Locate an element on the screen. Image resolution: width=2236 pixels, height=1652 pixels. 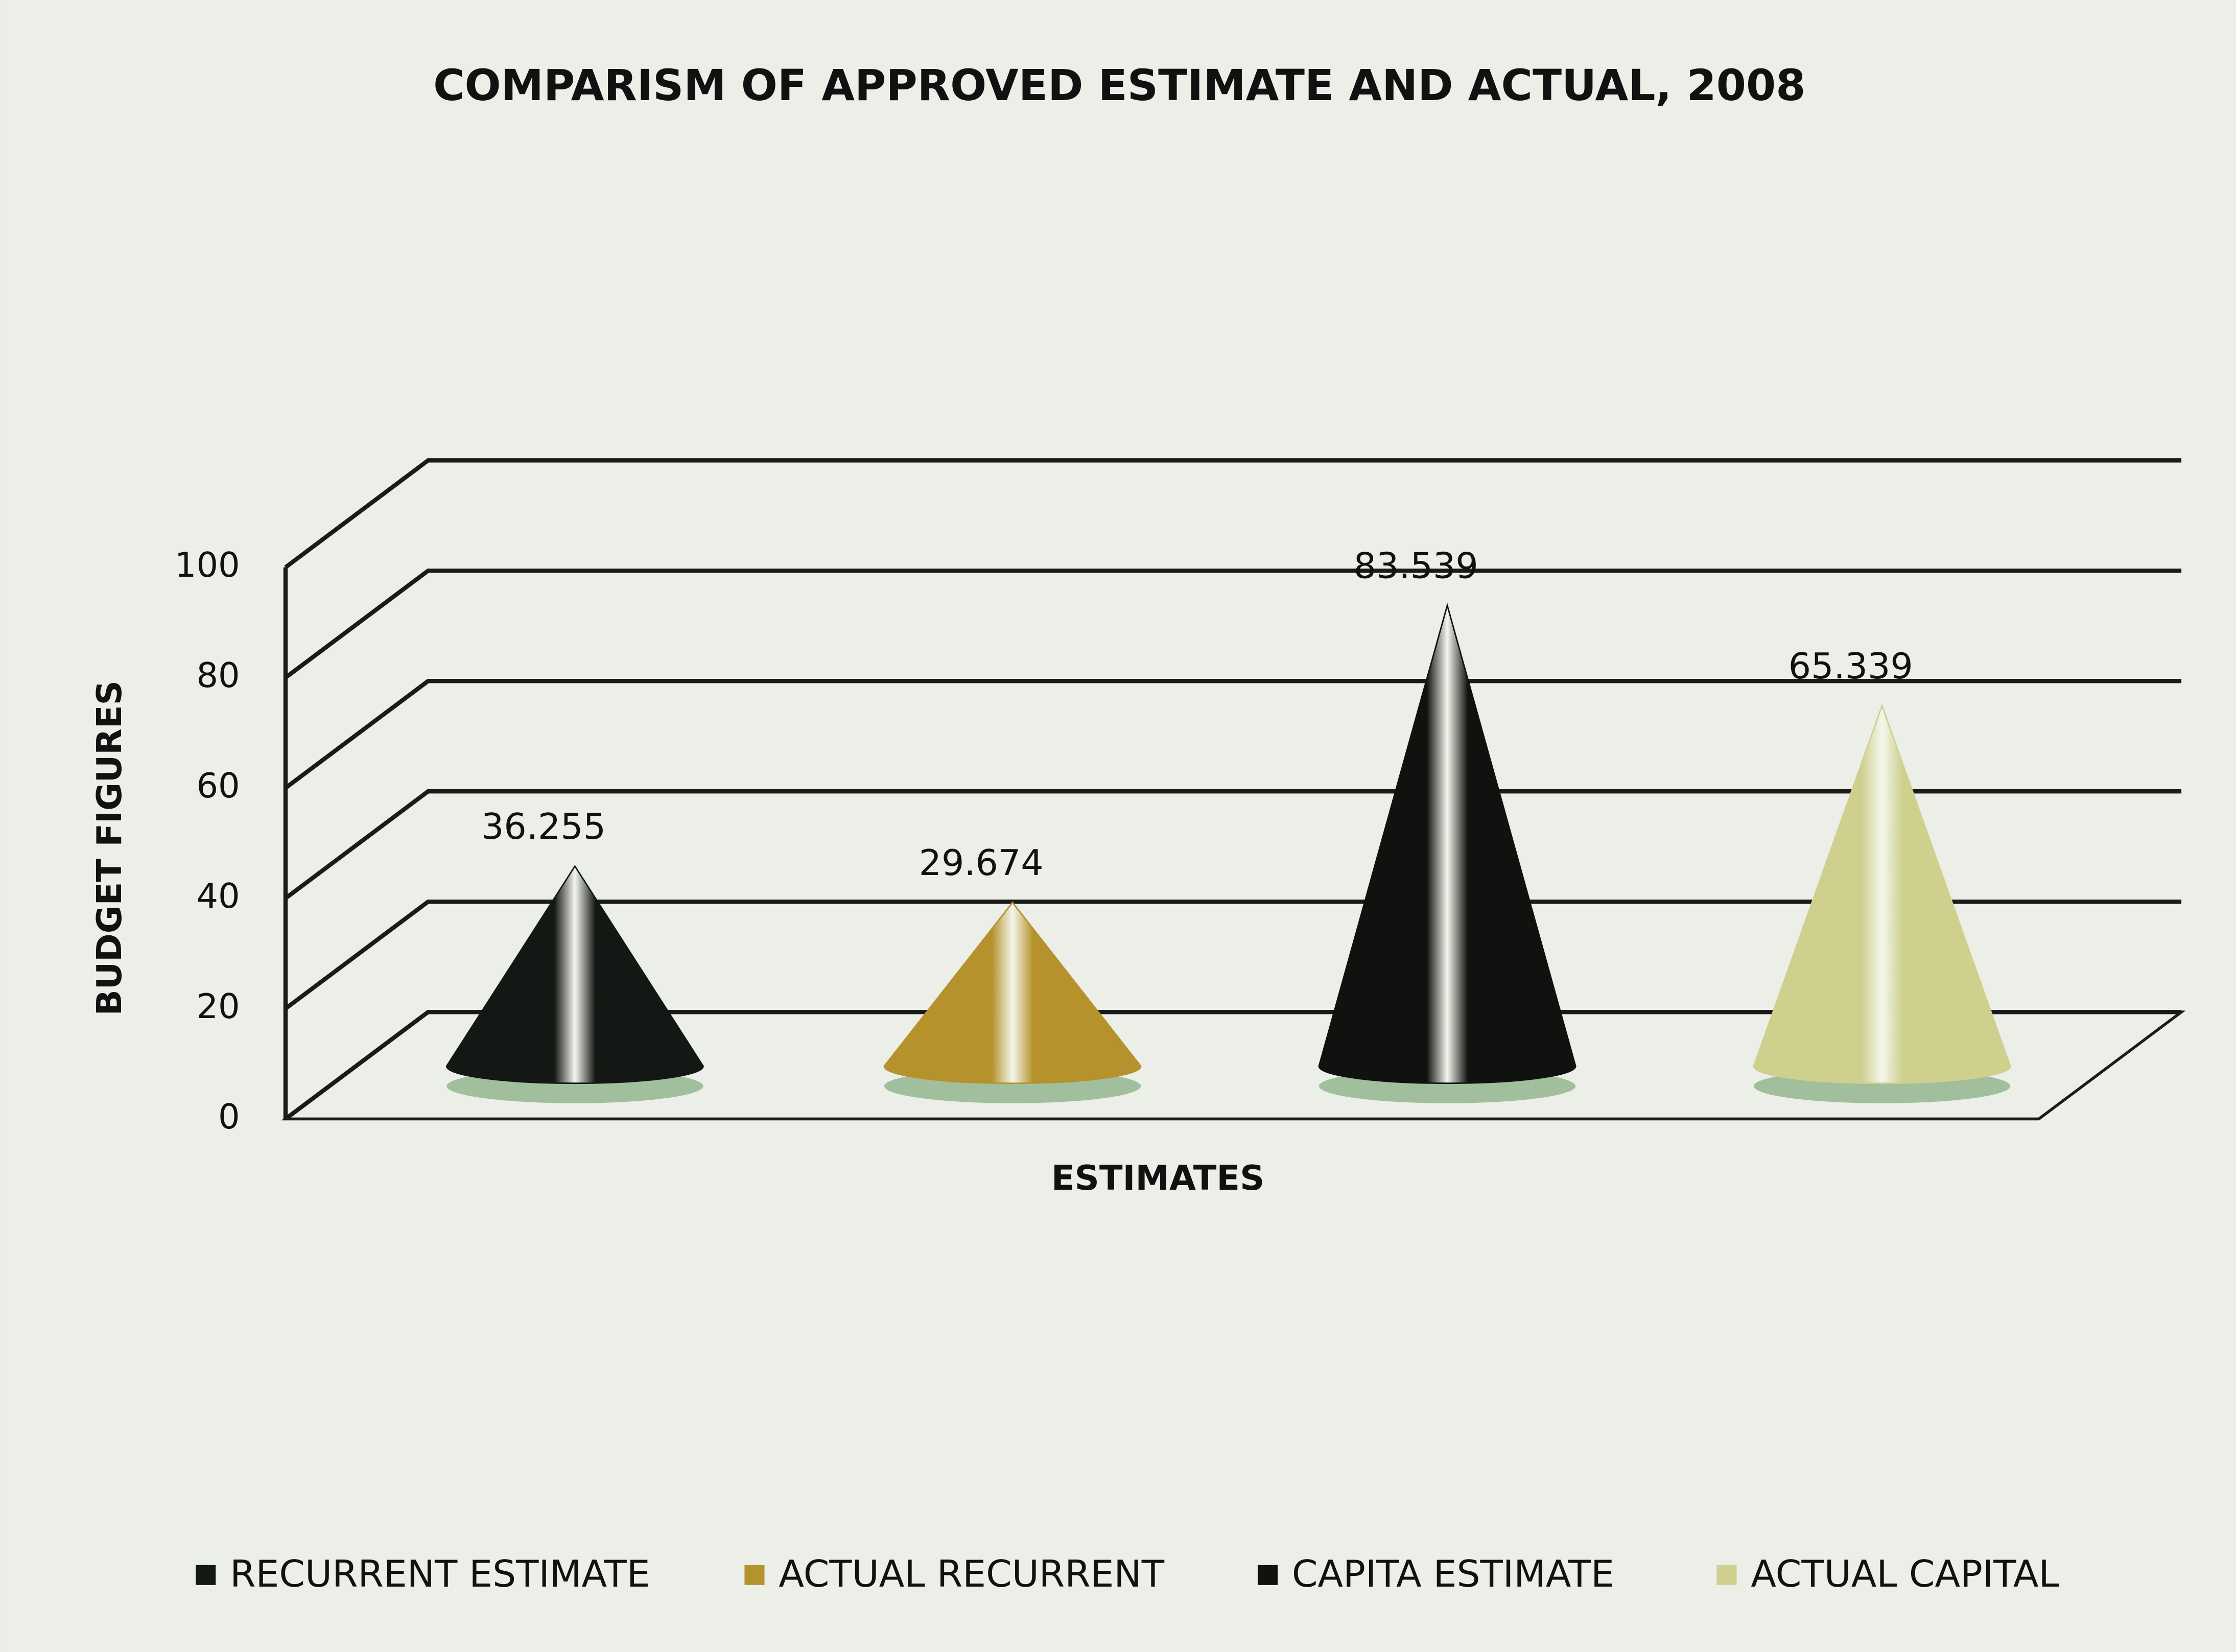
value-label: 36.255 is located at coordinates (543, 826).